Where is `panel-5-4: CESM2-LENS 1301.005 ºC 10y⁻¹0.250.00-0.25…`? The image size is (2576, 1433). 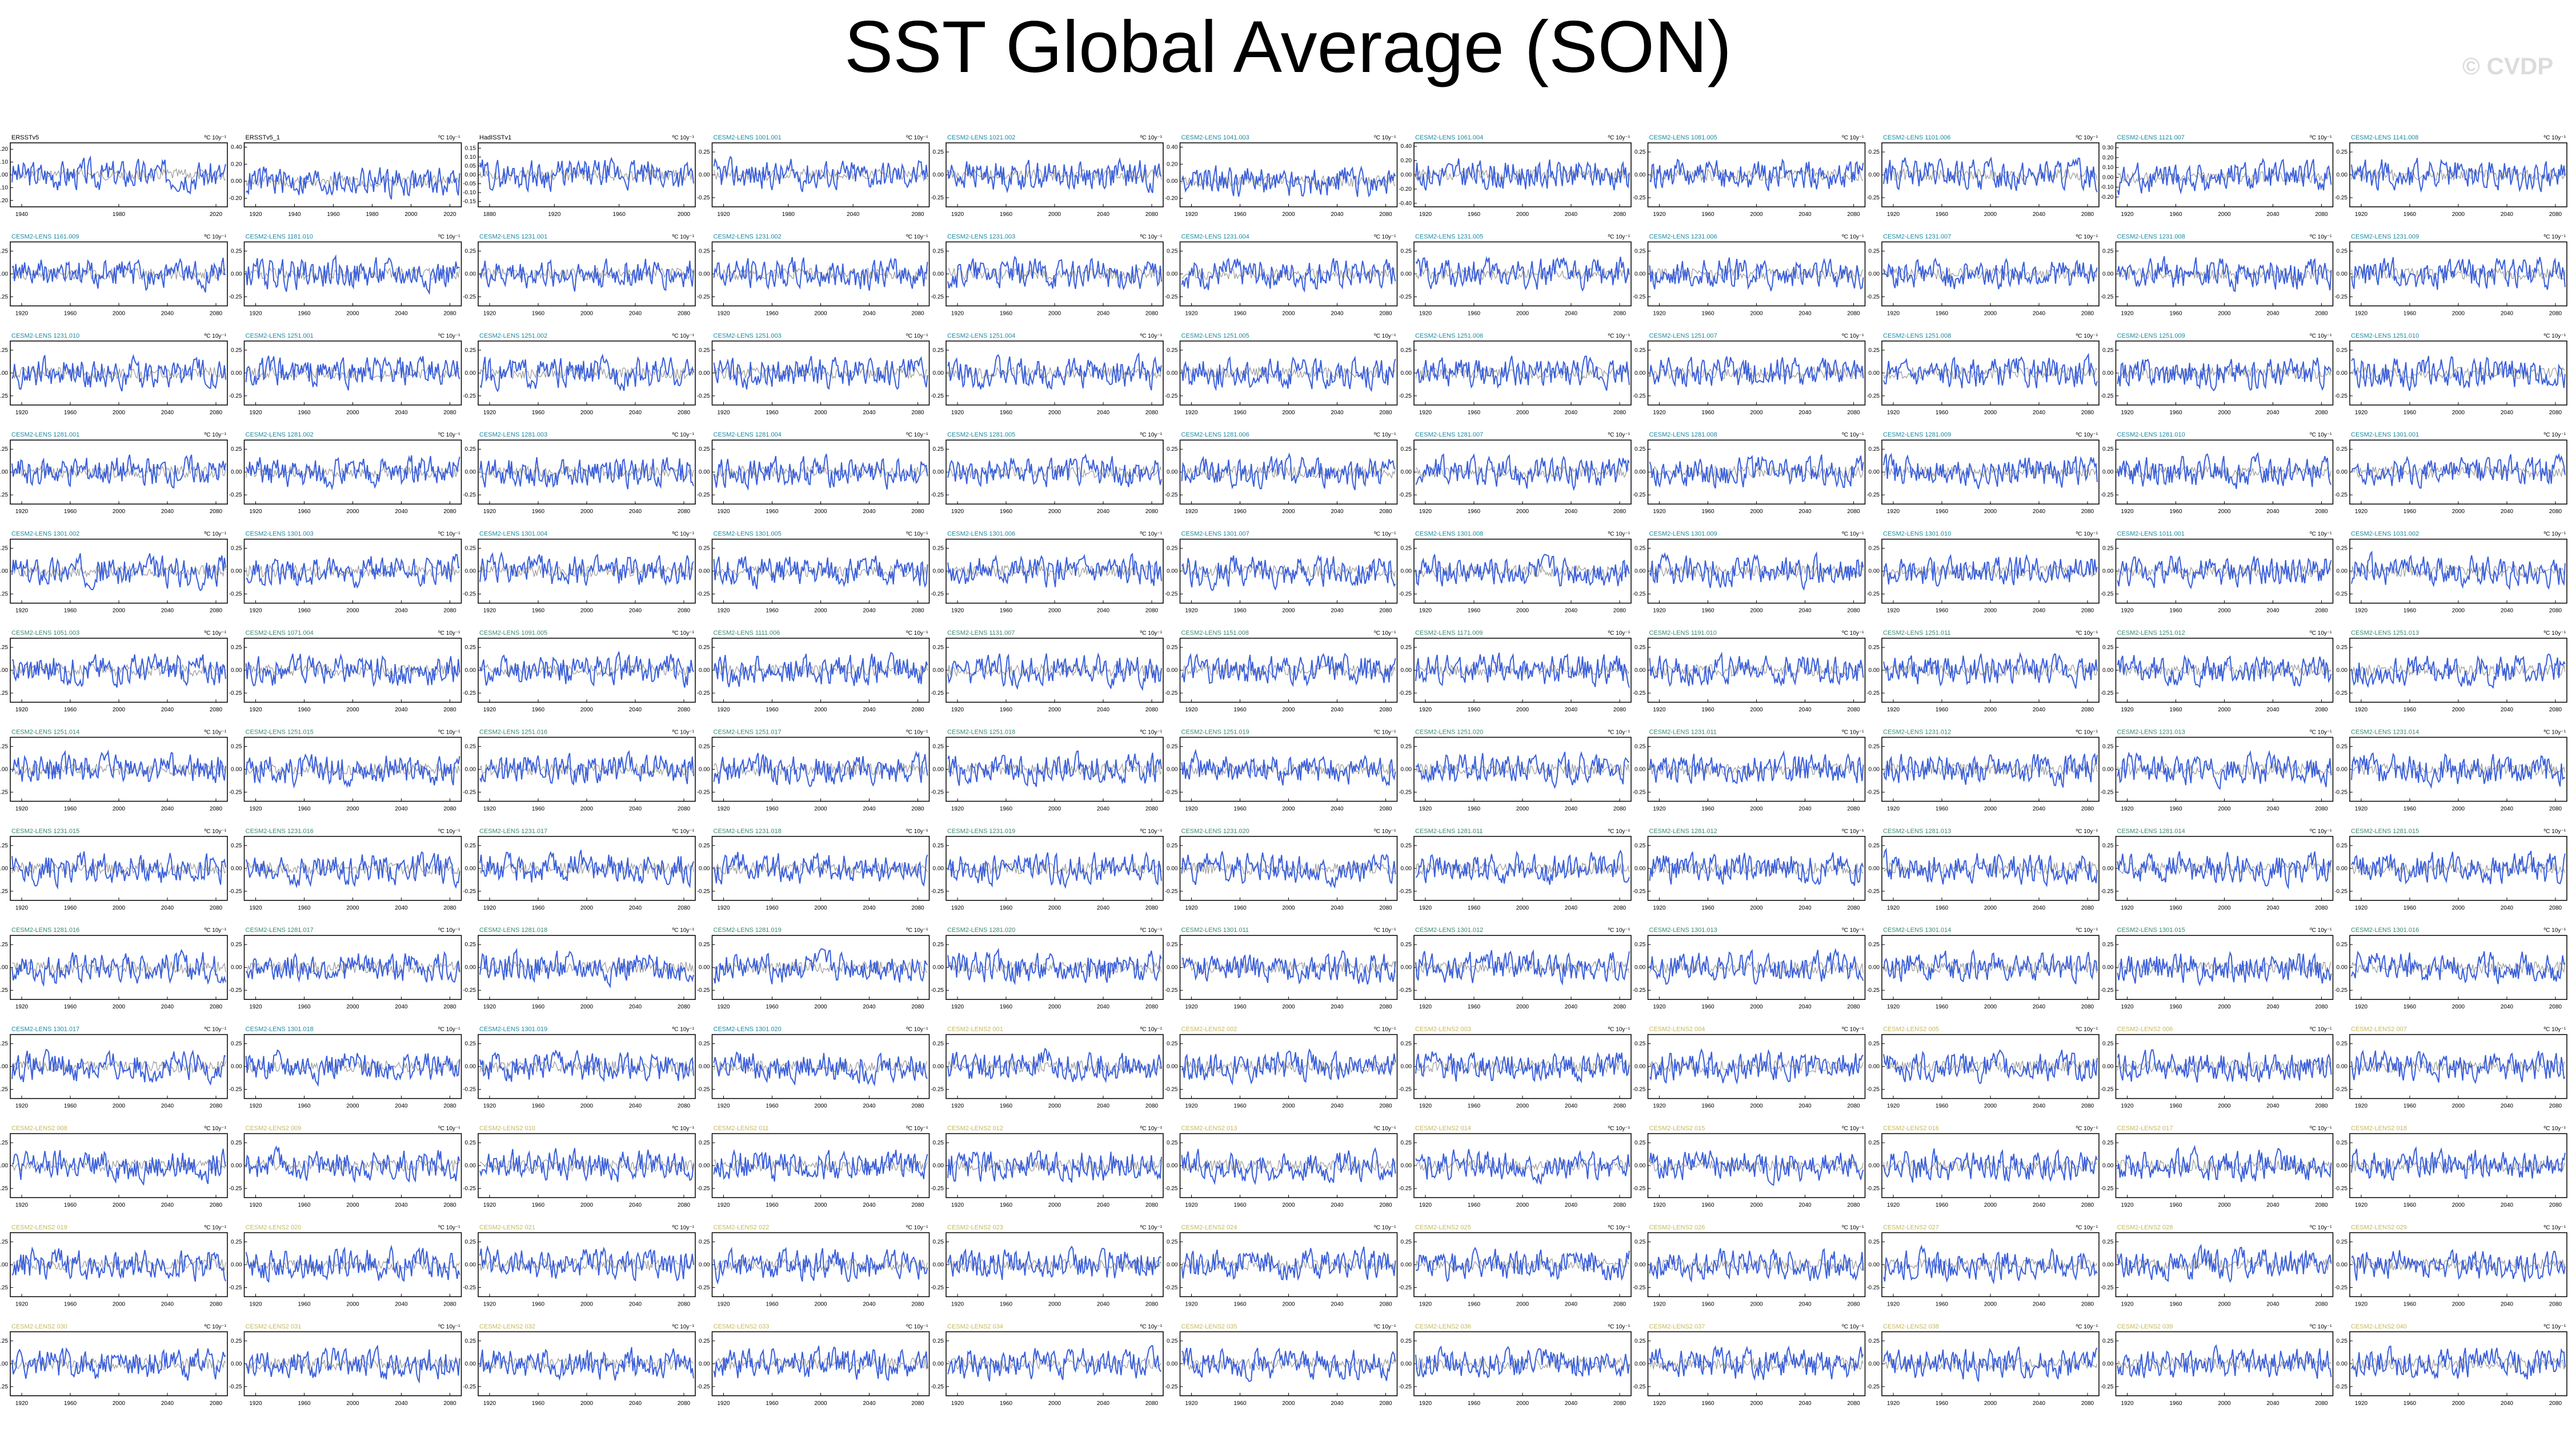 panel-5-4: CESM2-LENS 1301.005 ºC 10y⁻¹0.250.00-0.25… is located at coordinates (813, 572).